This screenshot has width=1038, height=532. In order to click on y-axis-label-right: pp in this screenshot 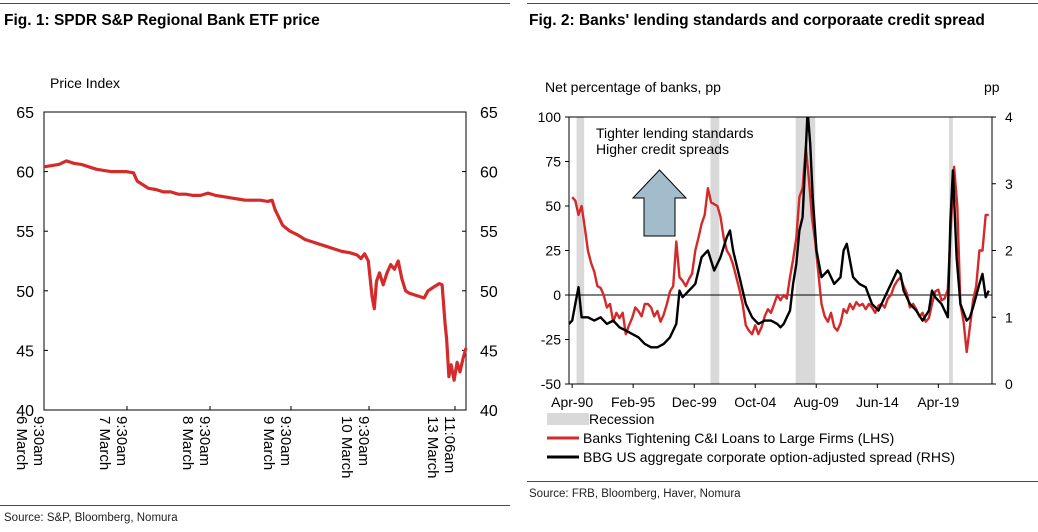, I will do `click(992, 87)`.